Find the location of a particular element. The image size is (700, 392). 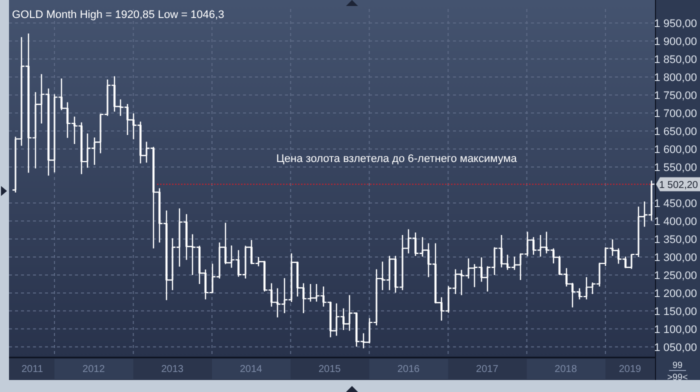

y-tick-label: 1 950,00 is located at coordinates (675, 24).